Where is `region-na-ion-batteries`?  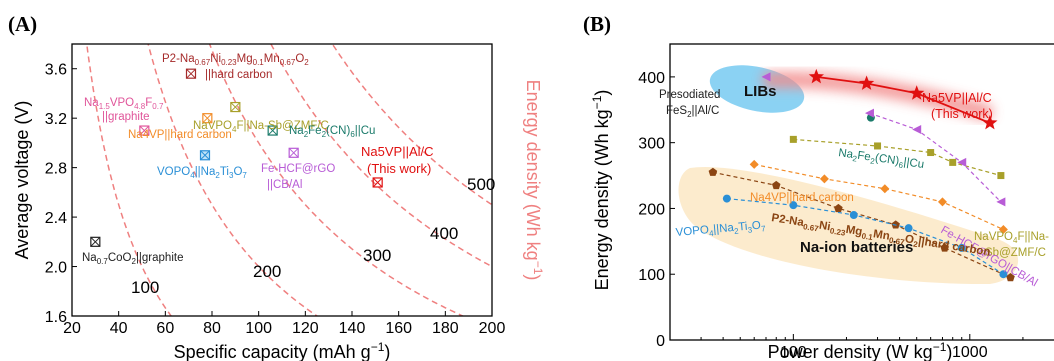 region-na-ion-batteries is located at coordinates (848, 225).